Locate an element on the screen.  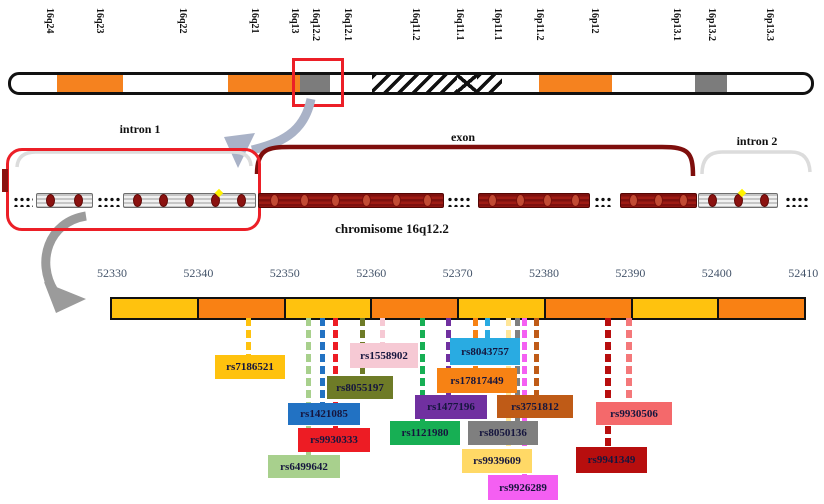
intron2-bracket is located at coordinates (756, 162).